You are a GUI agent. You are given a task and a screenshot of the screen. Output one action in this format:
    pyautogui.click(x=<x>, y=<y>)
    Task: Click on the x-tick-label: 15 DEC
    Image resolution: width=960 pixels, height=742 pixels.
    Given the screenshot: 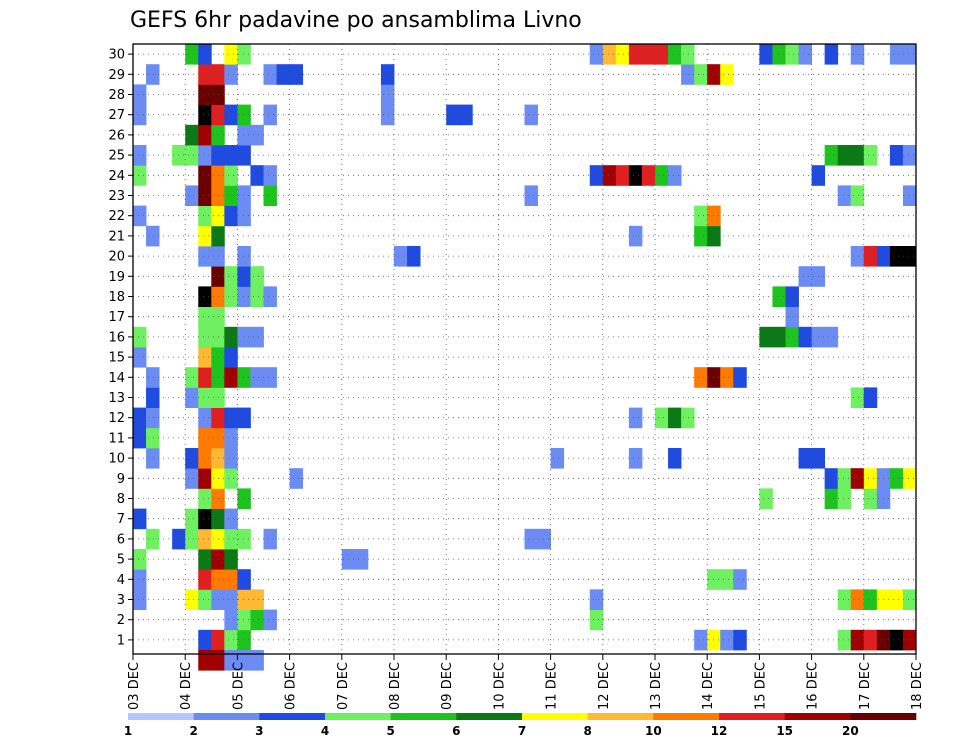 What is the action you would take?
    pyautogui.click(x=760, y=686)
    